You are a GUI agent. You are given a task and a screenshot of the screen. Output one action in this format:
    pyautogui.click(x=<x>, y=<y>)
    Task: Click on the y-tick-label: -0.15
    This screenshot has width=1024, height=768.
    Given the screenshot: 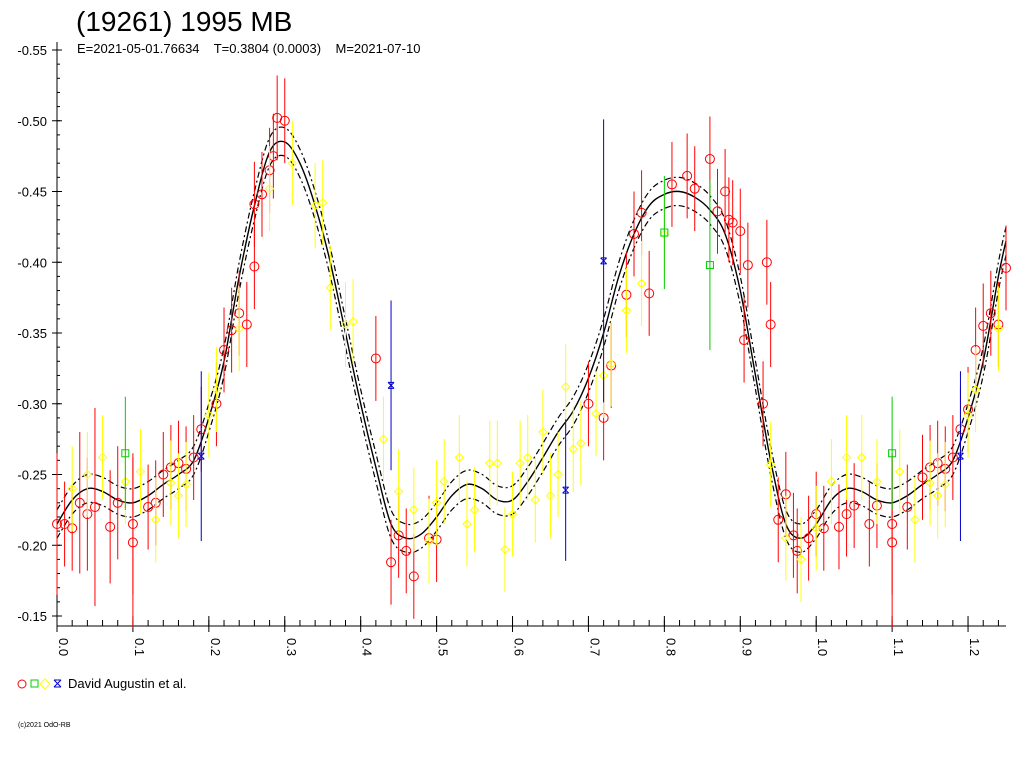 What is the action you would take?
    pyautogui.click(x=32, y=616)
    